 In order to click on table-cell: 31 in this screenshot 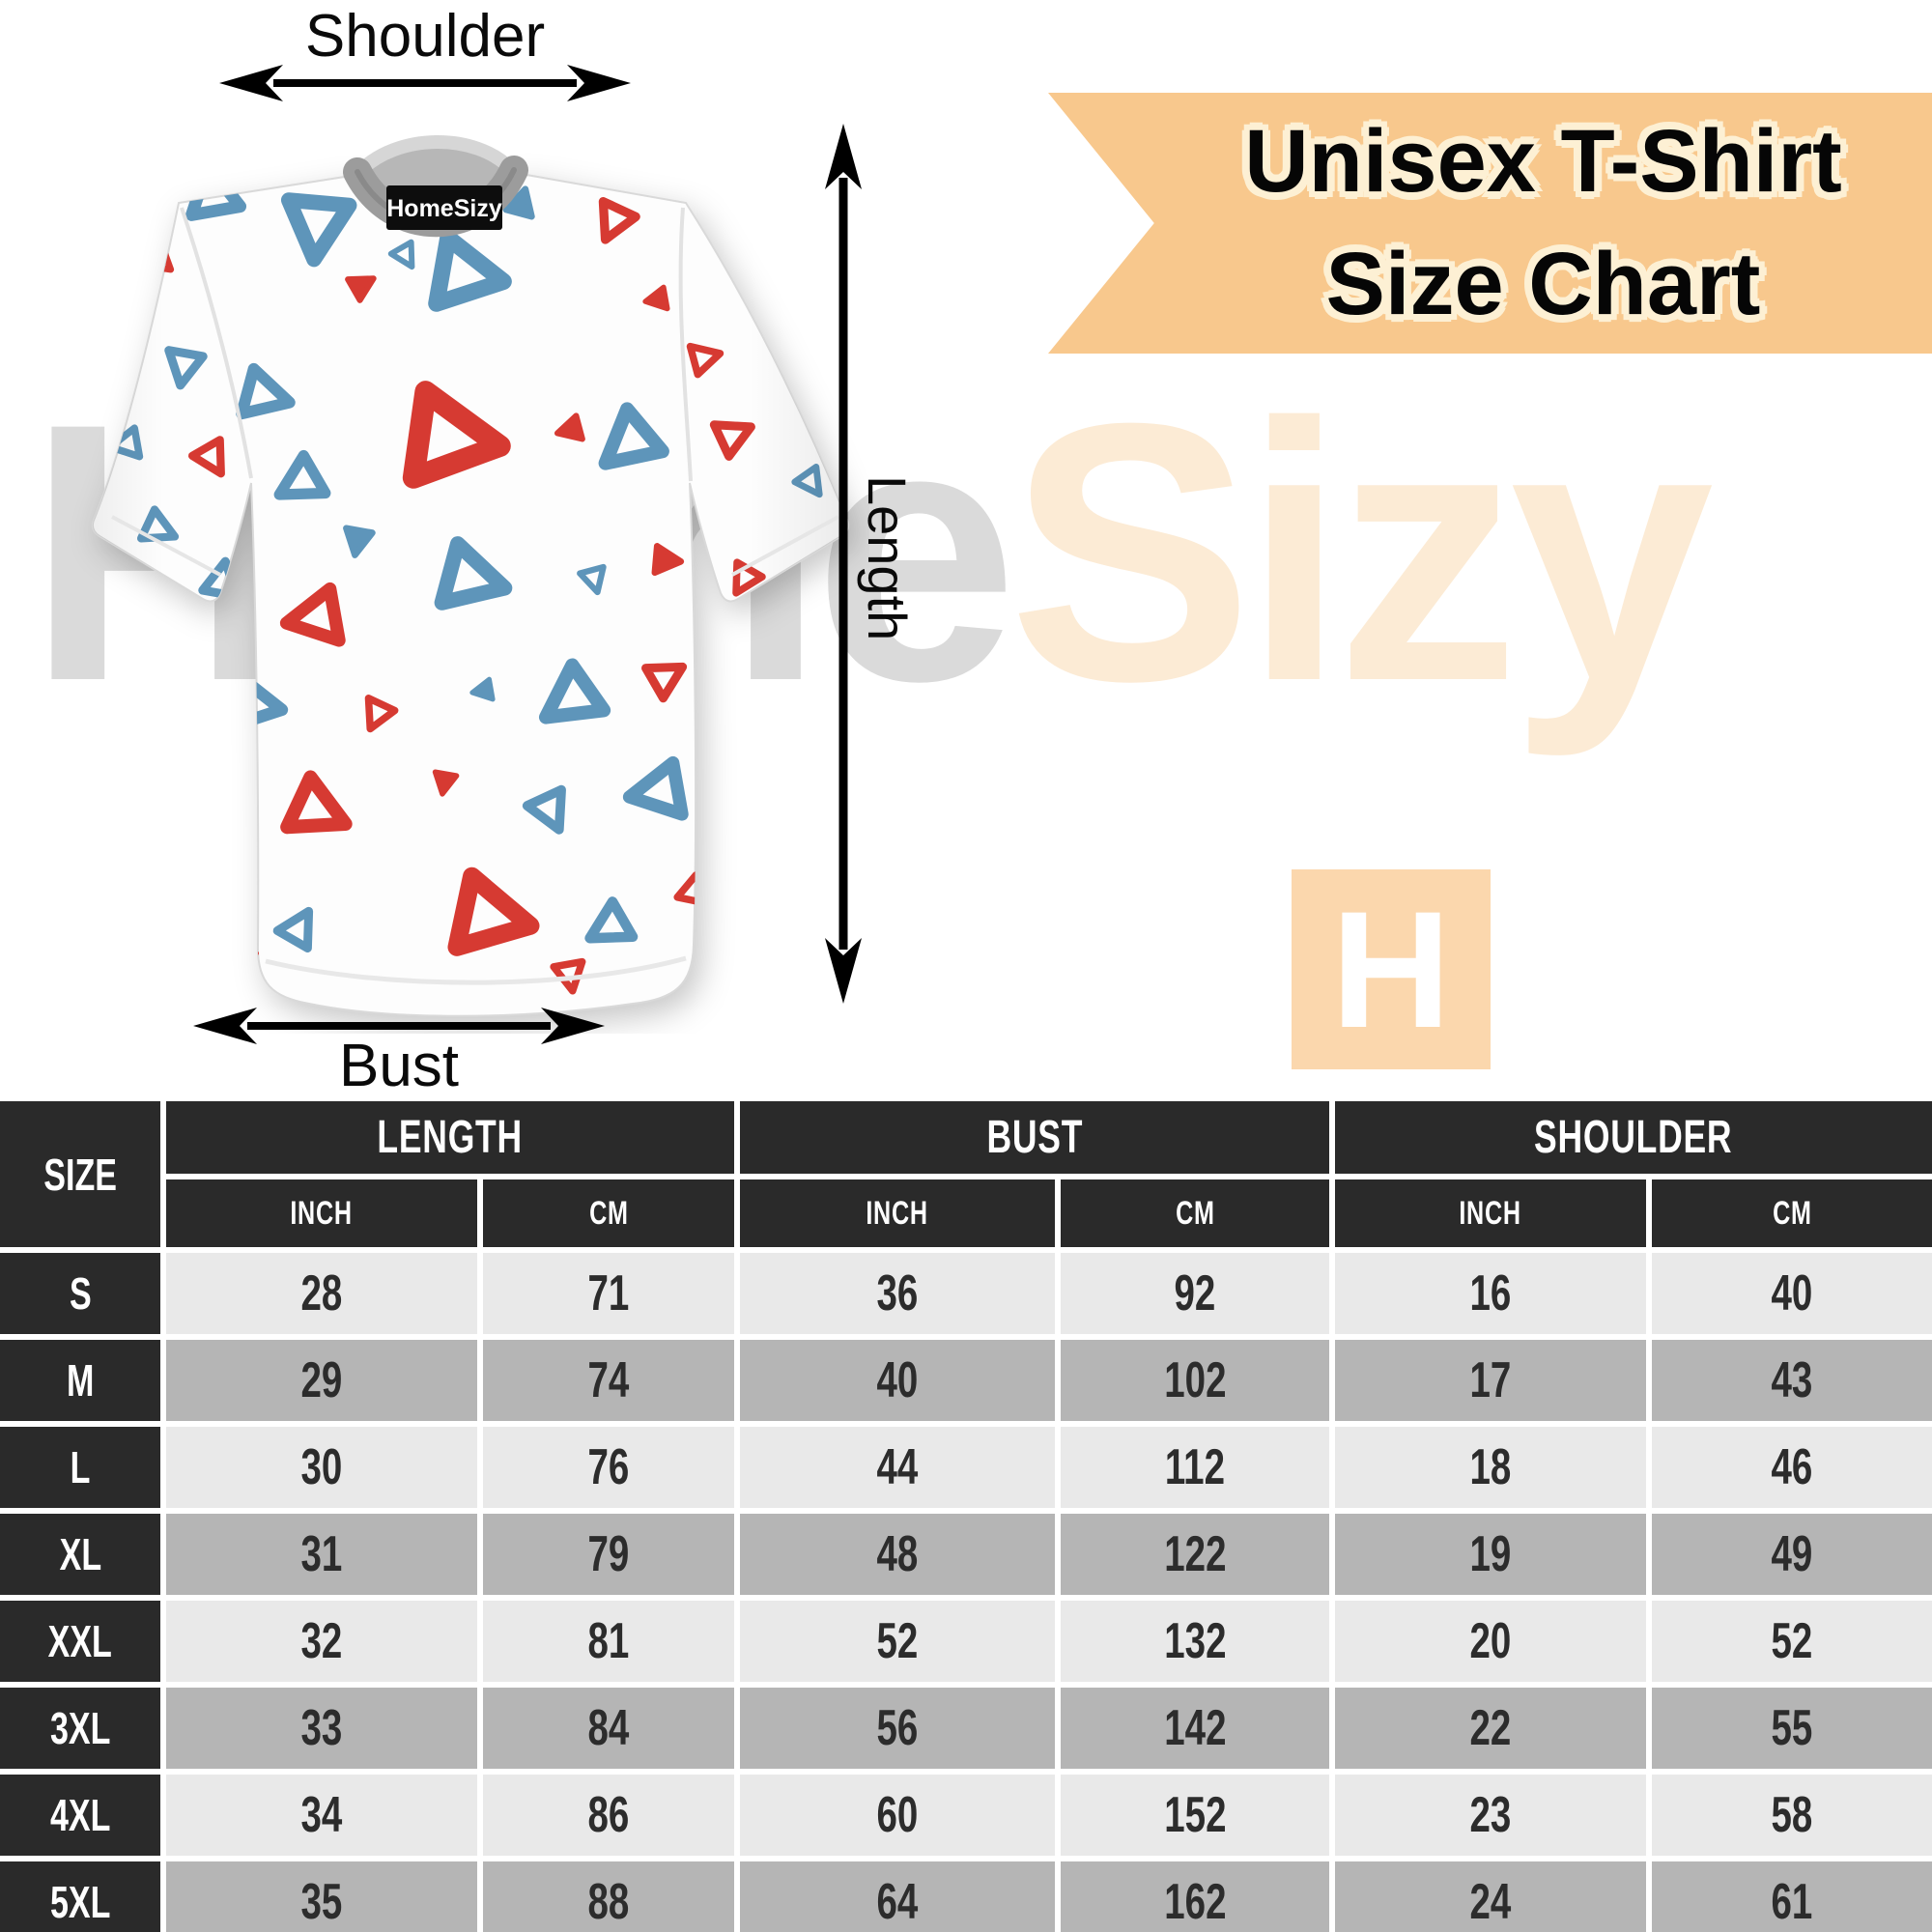, I will do `click(321, 1554)`.